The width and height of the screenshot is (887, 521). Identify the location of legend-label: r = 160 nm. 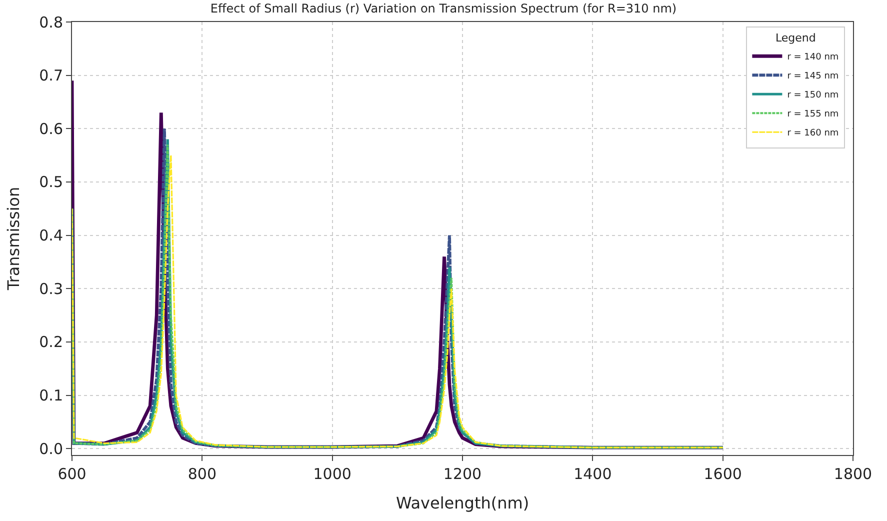
(813, 133).